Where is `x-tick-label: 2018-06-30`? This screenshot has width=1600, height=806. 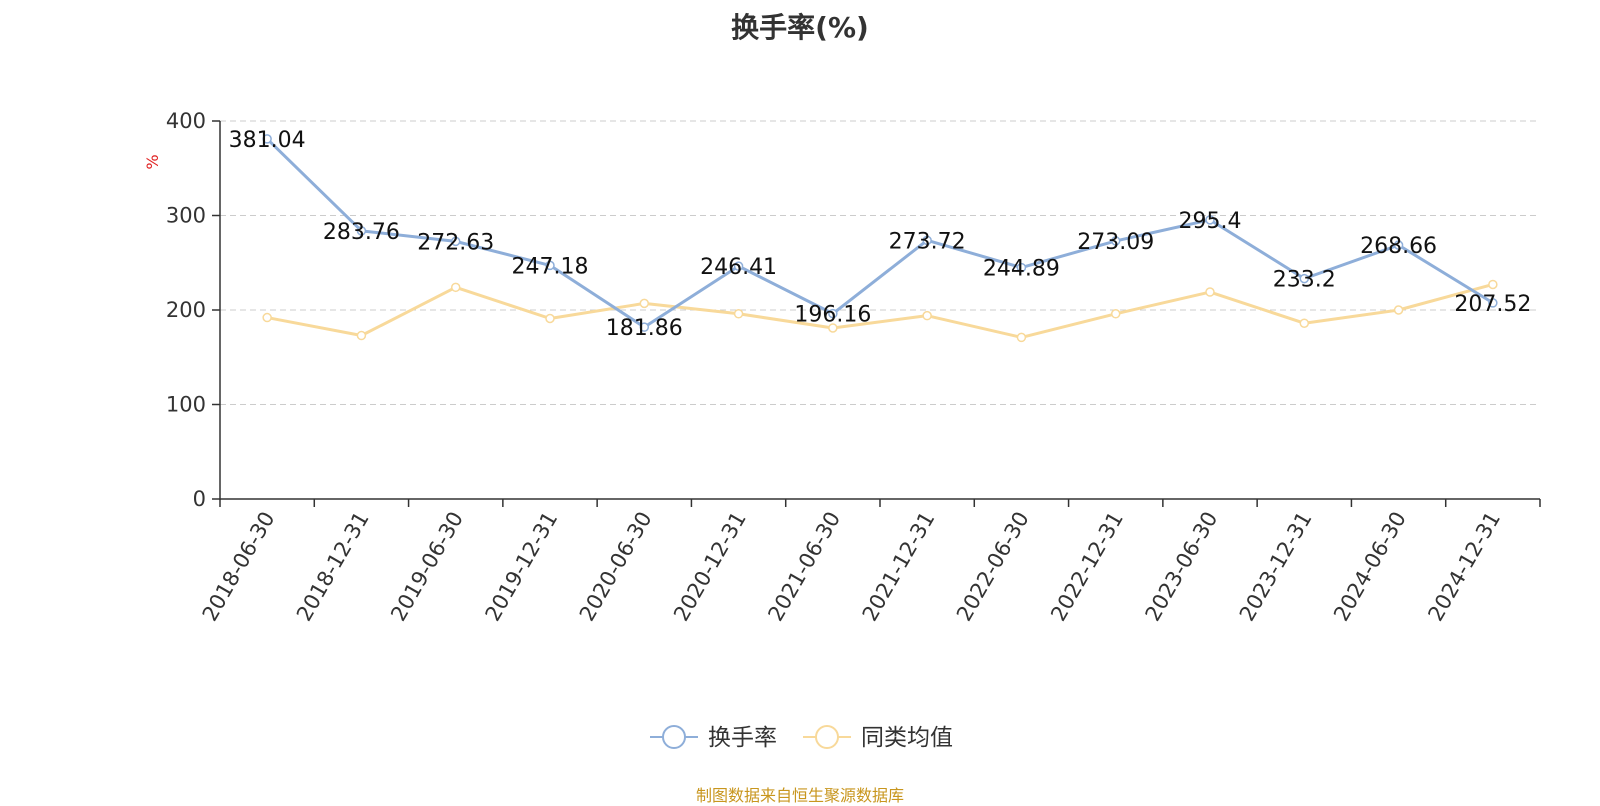 x-tick-label: 2018-06-30 is located at coordinates (239, 567).